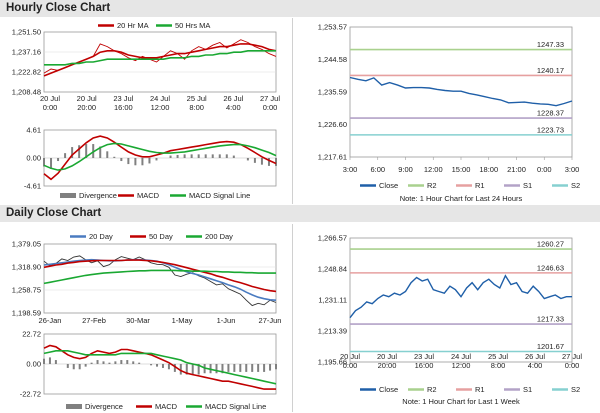 This screenshot has width=600, height=413. I want to click on x-tick-label: 1-Jun, so click(226, 320).